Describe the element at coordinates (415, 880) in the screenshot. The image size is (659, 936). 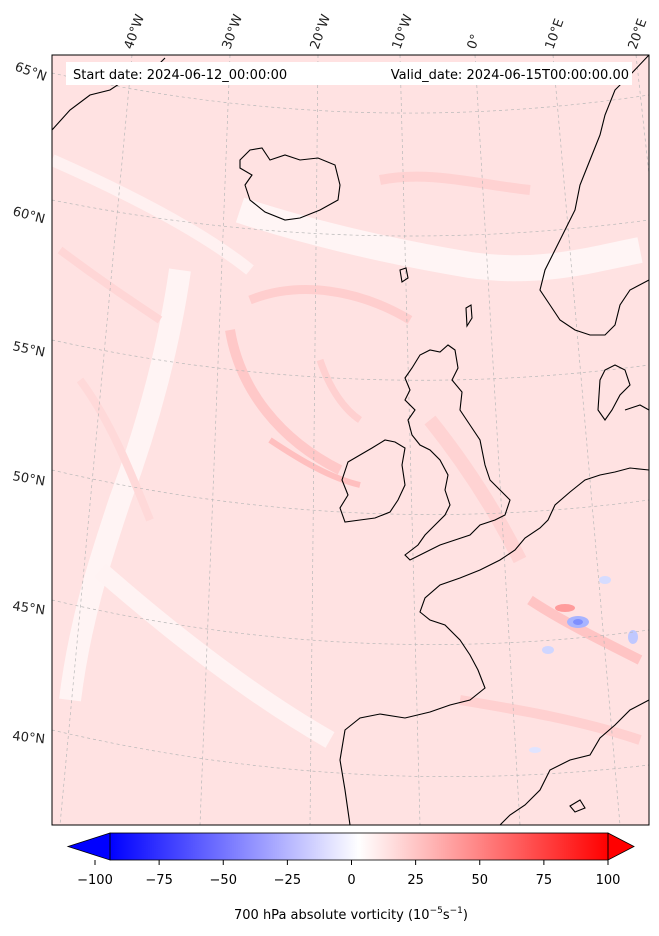
I see `colorbar-tick-label: 25` at that location.